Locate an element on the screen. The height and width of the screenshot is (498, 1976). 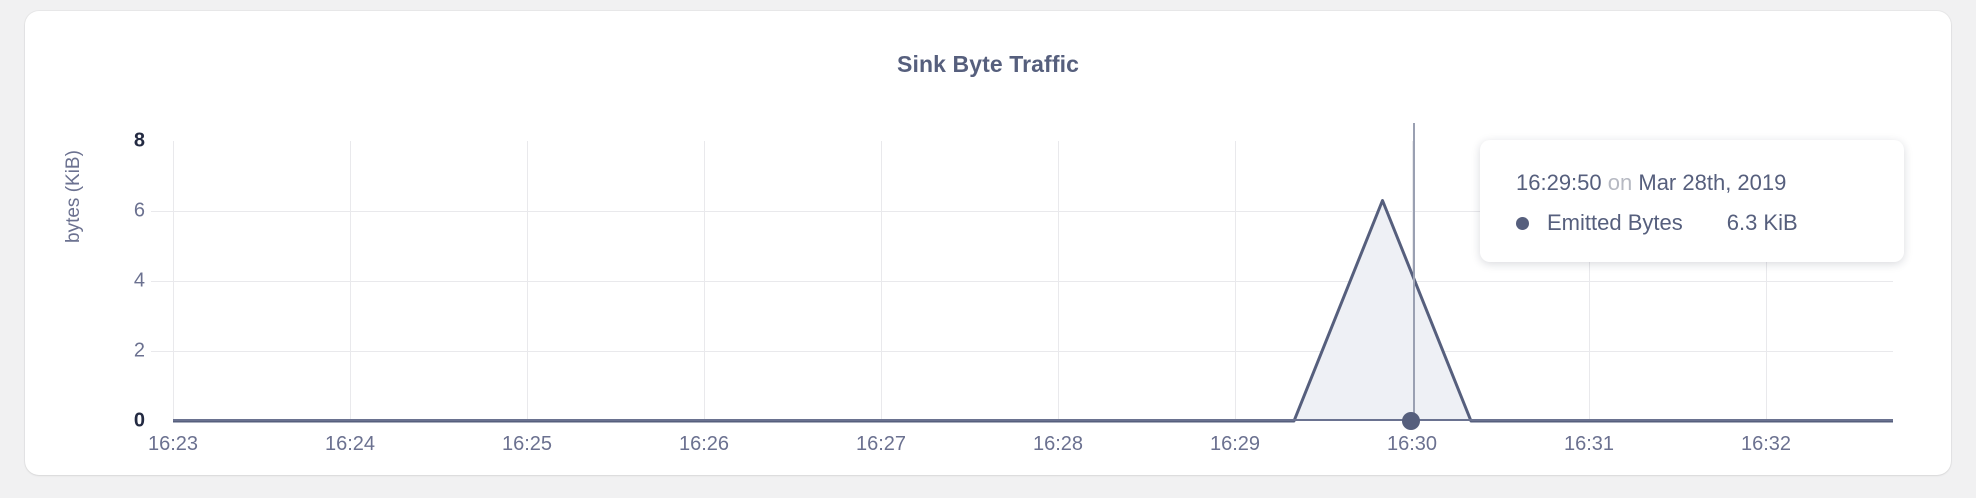
tooltip-series-value: 6.3 KiB is located at coordinates (1762, 222).